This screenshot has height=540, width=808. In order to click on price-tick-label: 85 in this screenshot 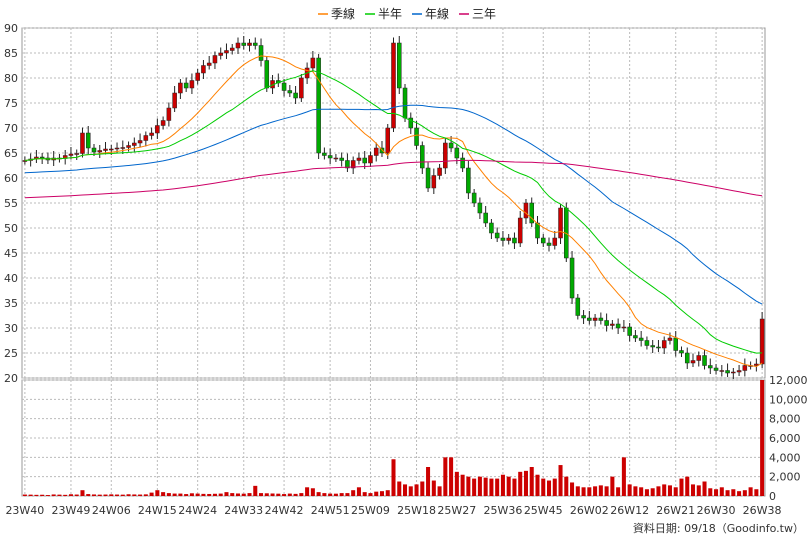, I will do `click(11, 53)`.